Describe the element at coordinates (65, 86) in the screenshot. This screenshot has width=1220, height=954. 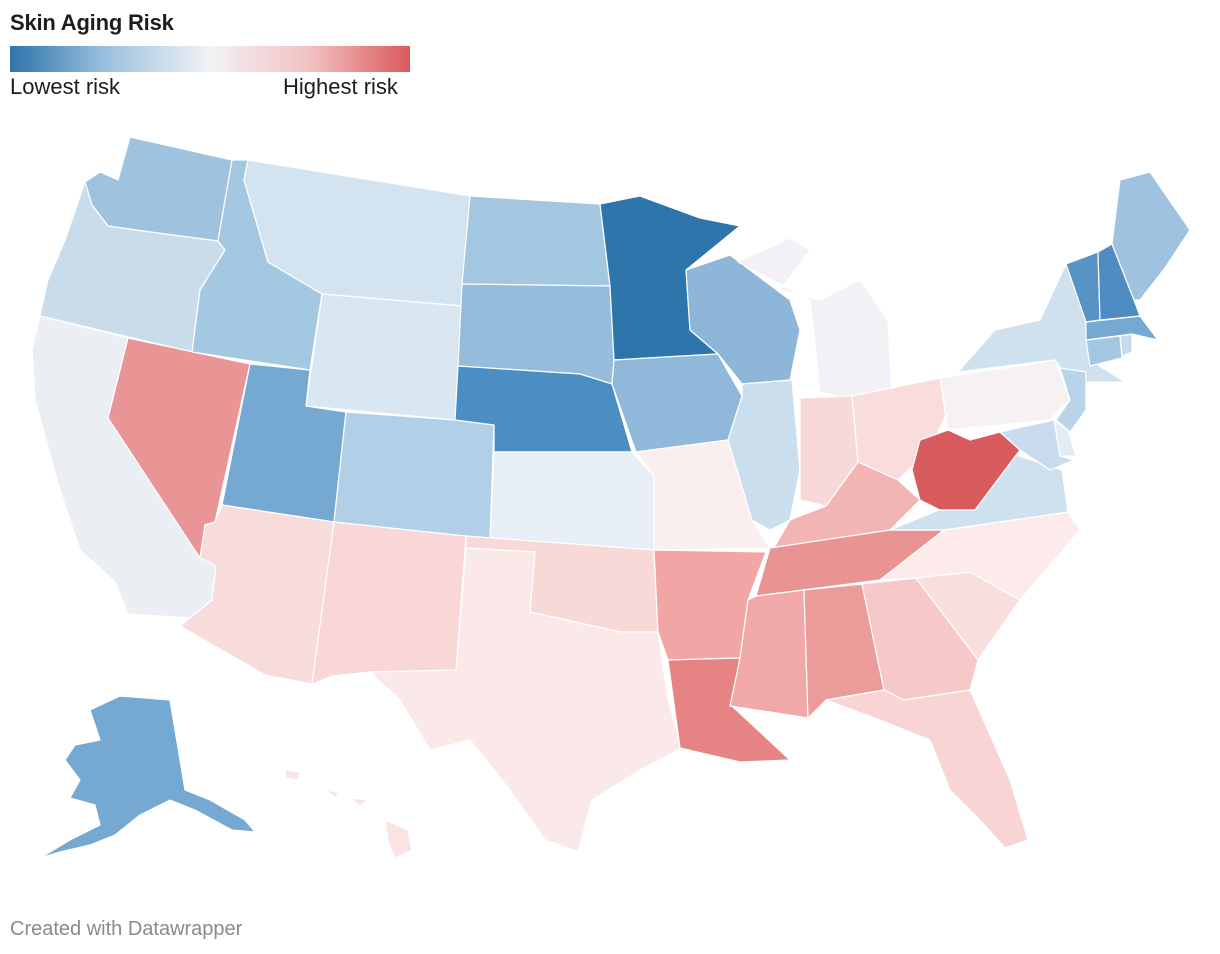
I see `legend-low-label: Lowest risk` at that location.